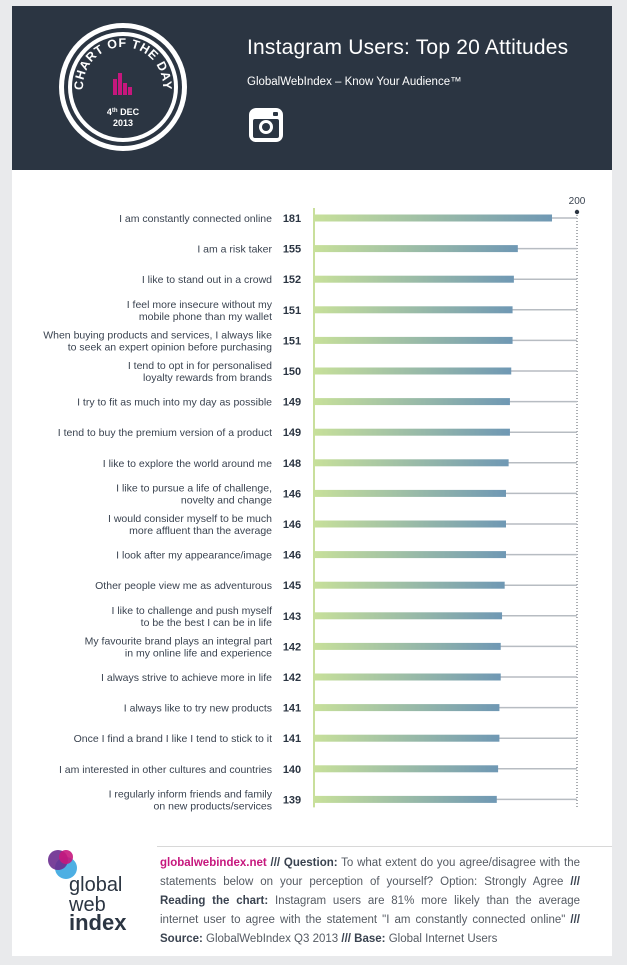 The height and width of the screenshot is (965, 627). I want to click on category-label: I always strive to achieve more in life, so click(186, 678).